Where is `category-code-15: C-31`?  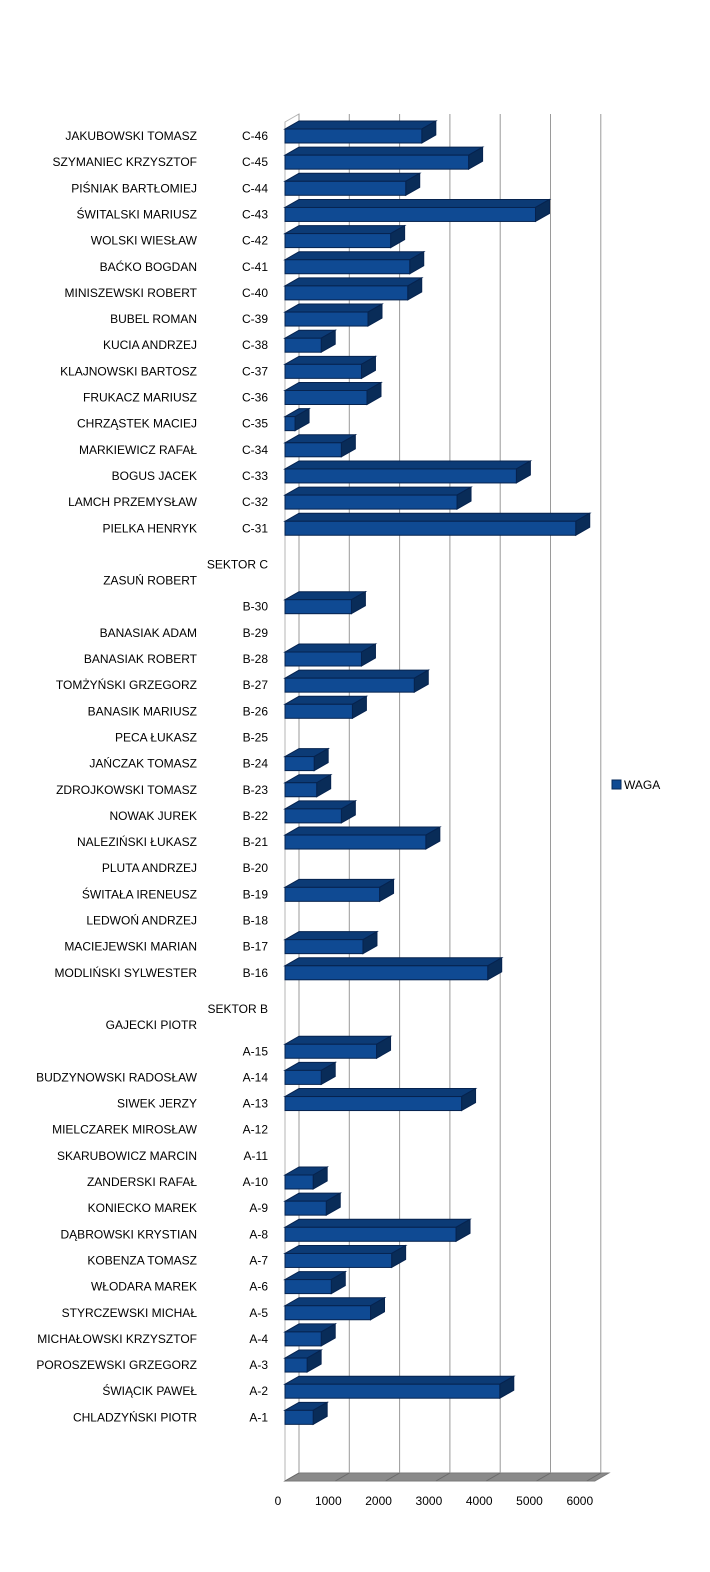
category-code-15: C-31 is located at coordinates (255, 528).